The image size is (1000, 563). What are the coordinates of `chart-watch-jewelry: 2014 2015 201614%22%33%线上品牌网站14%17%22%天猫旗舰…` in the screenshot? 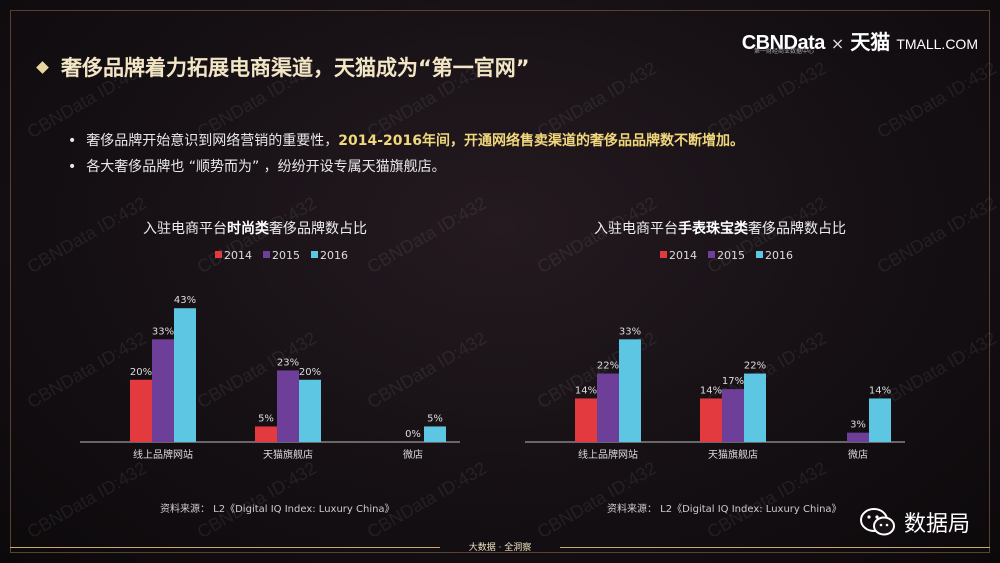 It's located at (715, 355).